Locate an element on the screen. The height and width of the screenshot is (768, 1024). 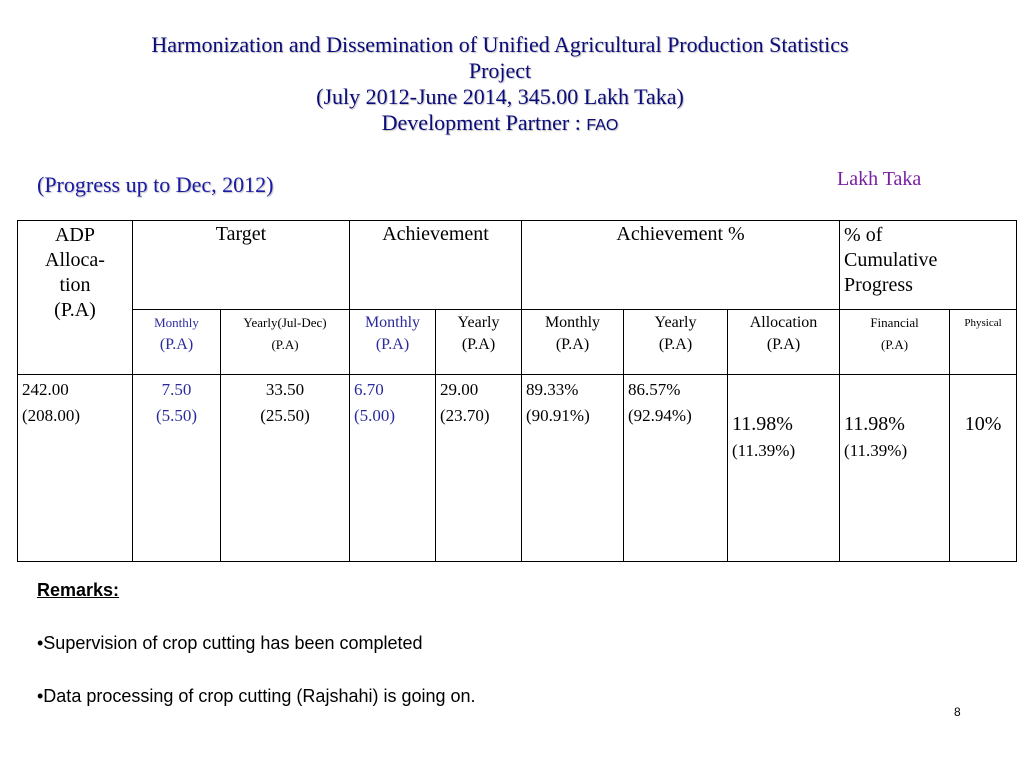
cell-cum-physical: 10% is located at coordinates (983, 468).